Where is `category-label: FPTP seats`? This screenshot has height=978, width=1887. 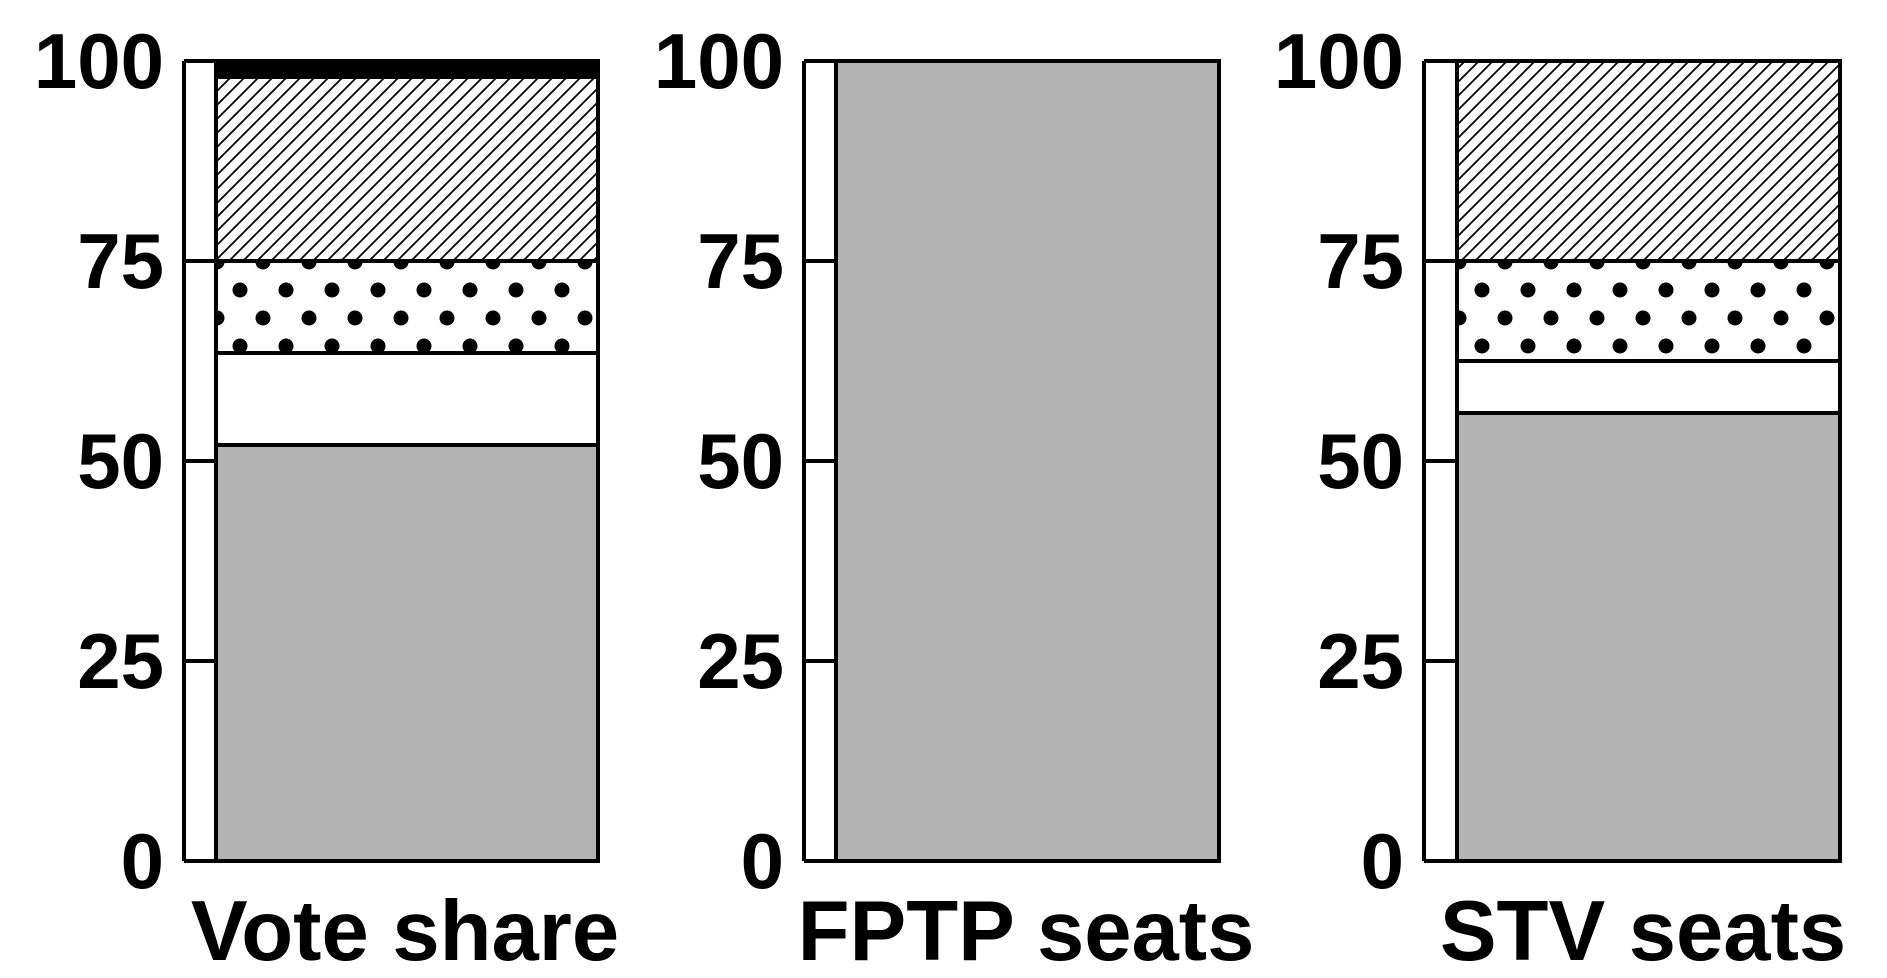 category-label: FPTP seats is located at coordinates (1026, 928).